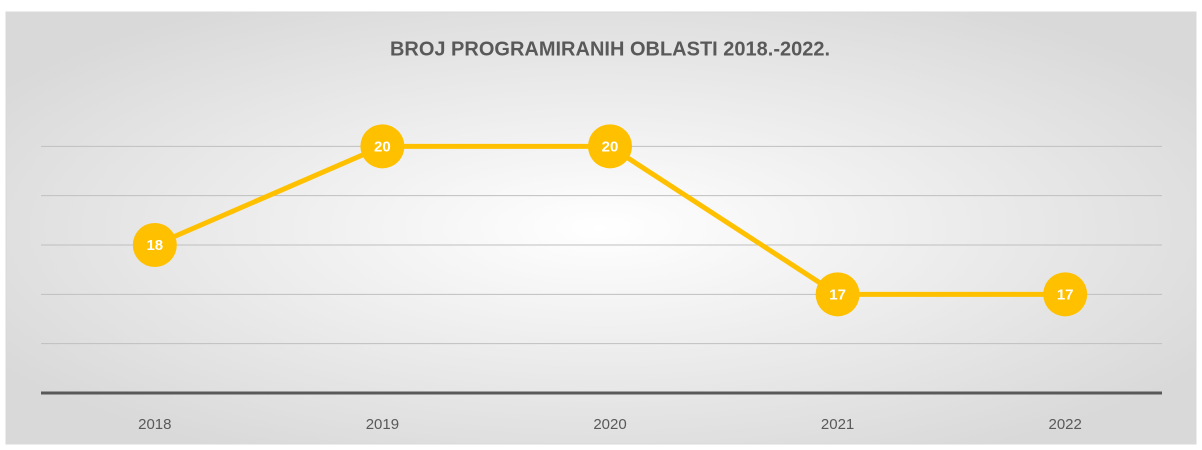 Image resolution: width=1202 pixels, height=450 pixels. I want to click on x-tick-label: 2018, so click(154, 424).